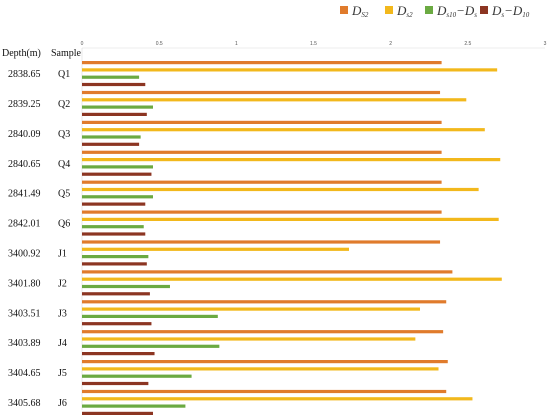 This screenshot has height=417, width=550. Describe the element at coordinates (24, 194) in the screenshot. I see `depth-label: 2841.49` at that location.